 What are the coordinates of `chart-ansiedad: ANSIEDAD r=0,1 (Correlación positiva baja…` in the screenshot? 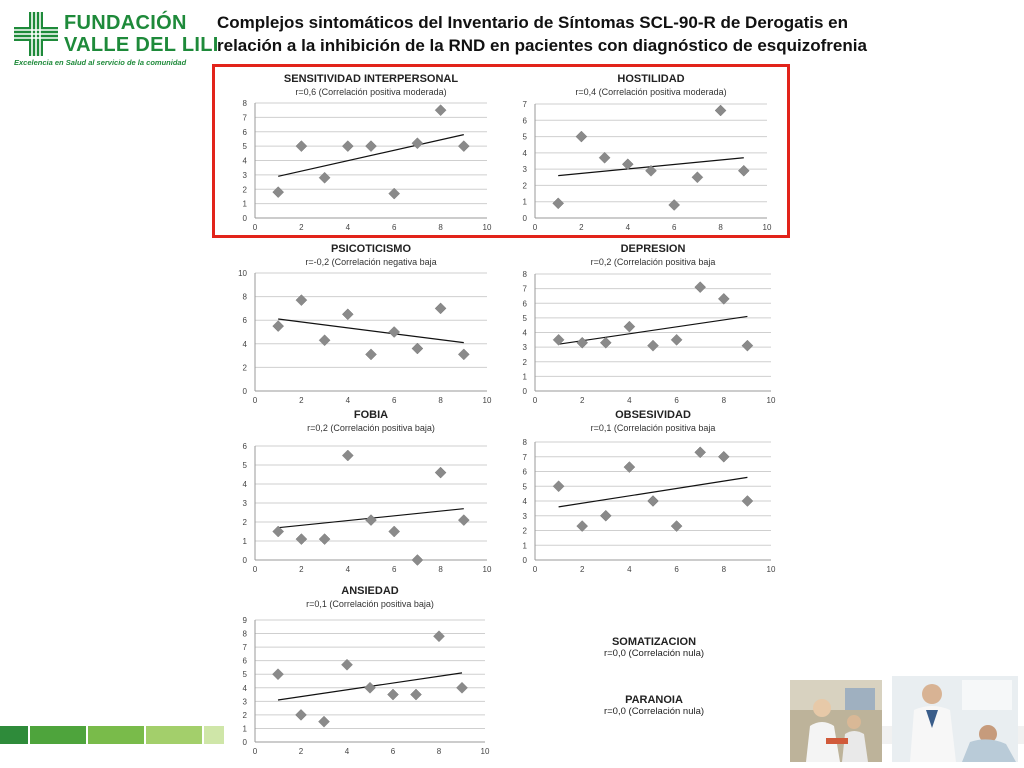 It's located at (365, 669).